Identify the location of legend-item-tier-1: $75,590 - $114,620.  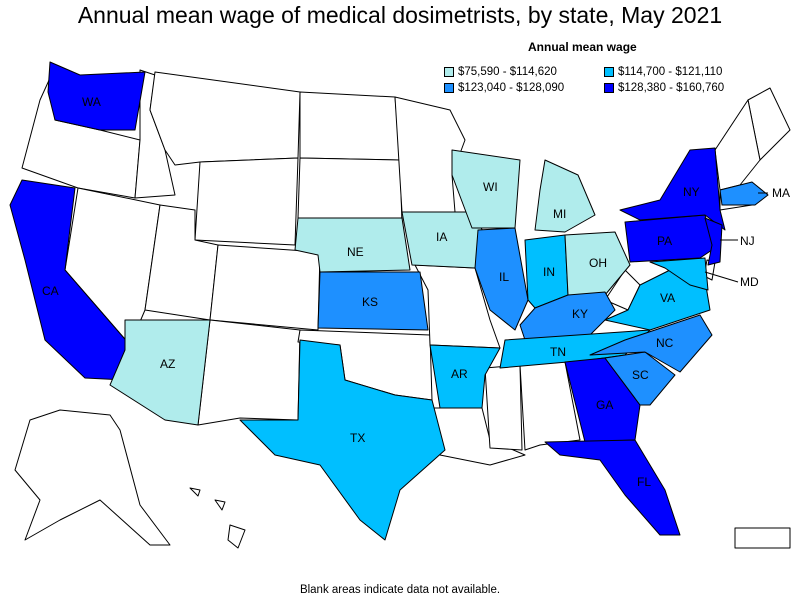
(500, 72).